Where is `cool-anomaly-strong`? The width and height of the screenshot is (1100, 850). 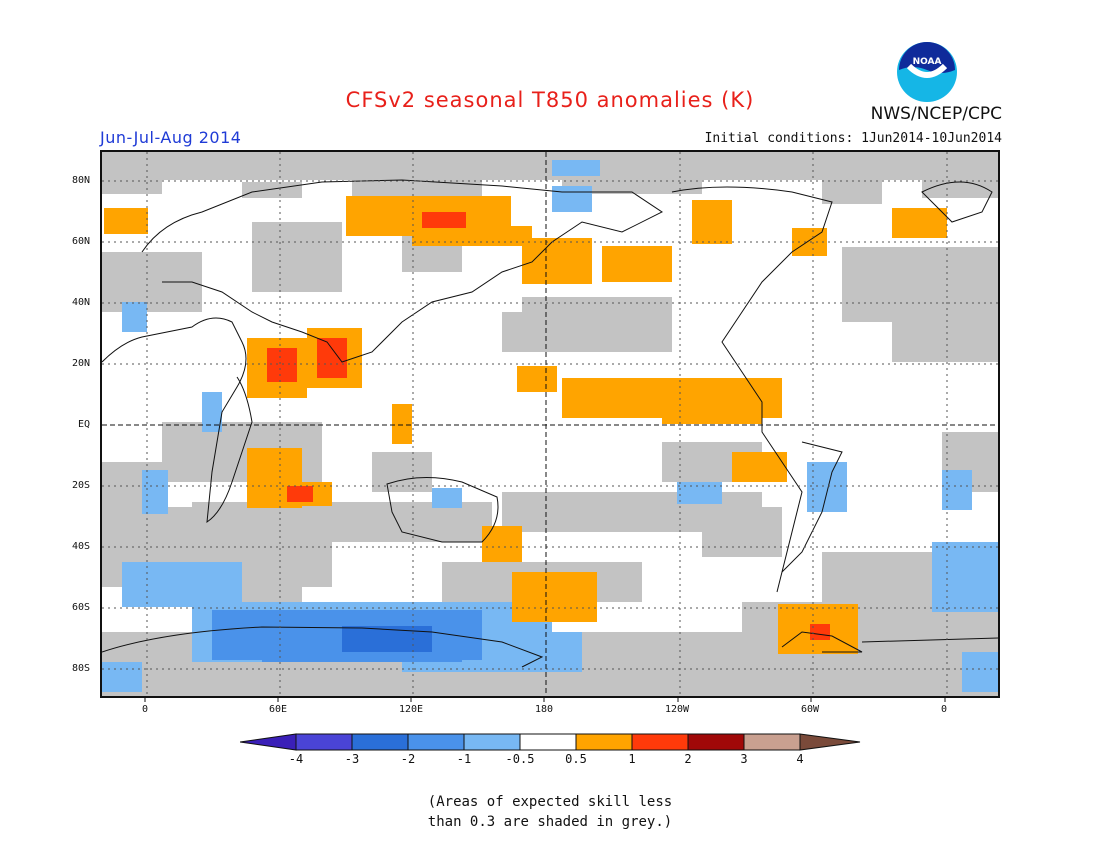 cool-anomaly-strong is located at coordinates (387, 639).